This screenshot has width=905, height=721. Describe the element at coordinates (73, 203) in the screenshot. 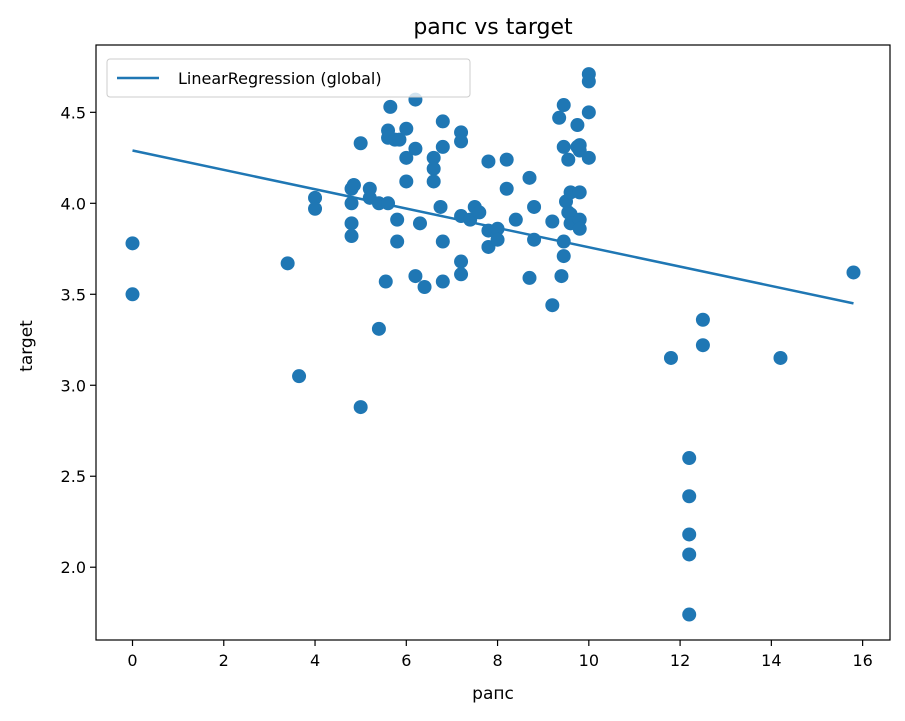

I see `y-tick-label: 4.0` at that location.